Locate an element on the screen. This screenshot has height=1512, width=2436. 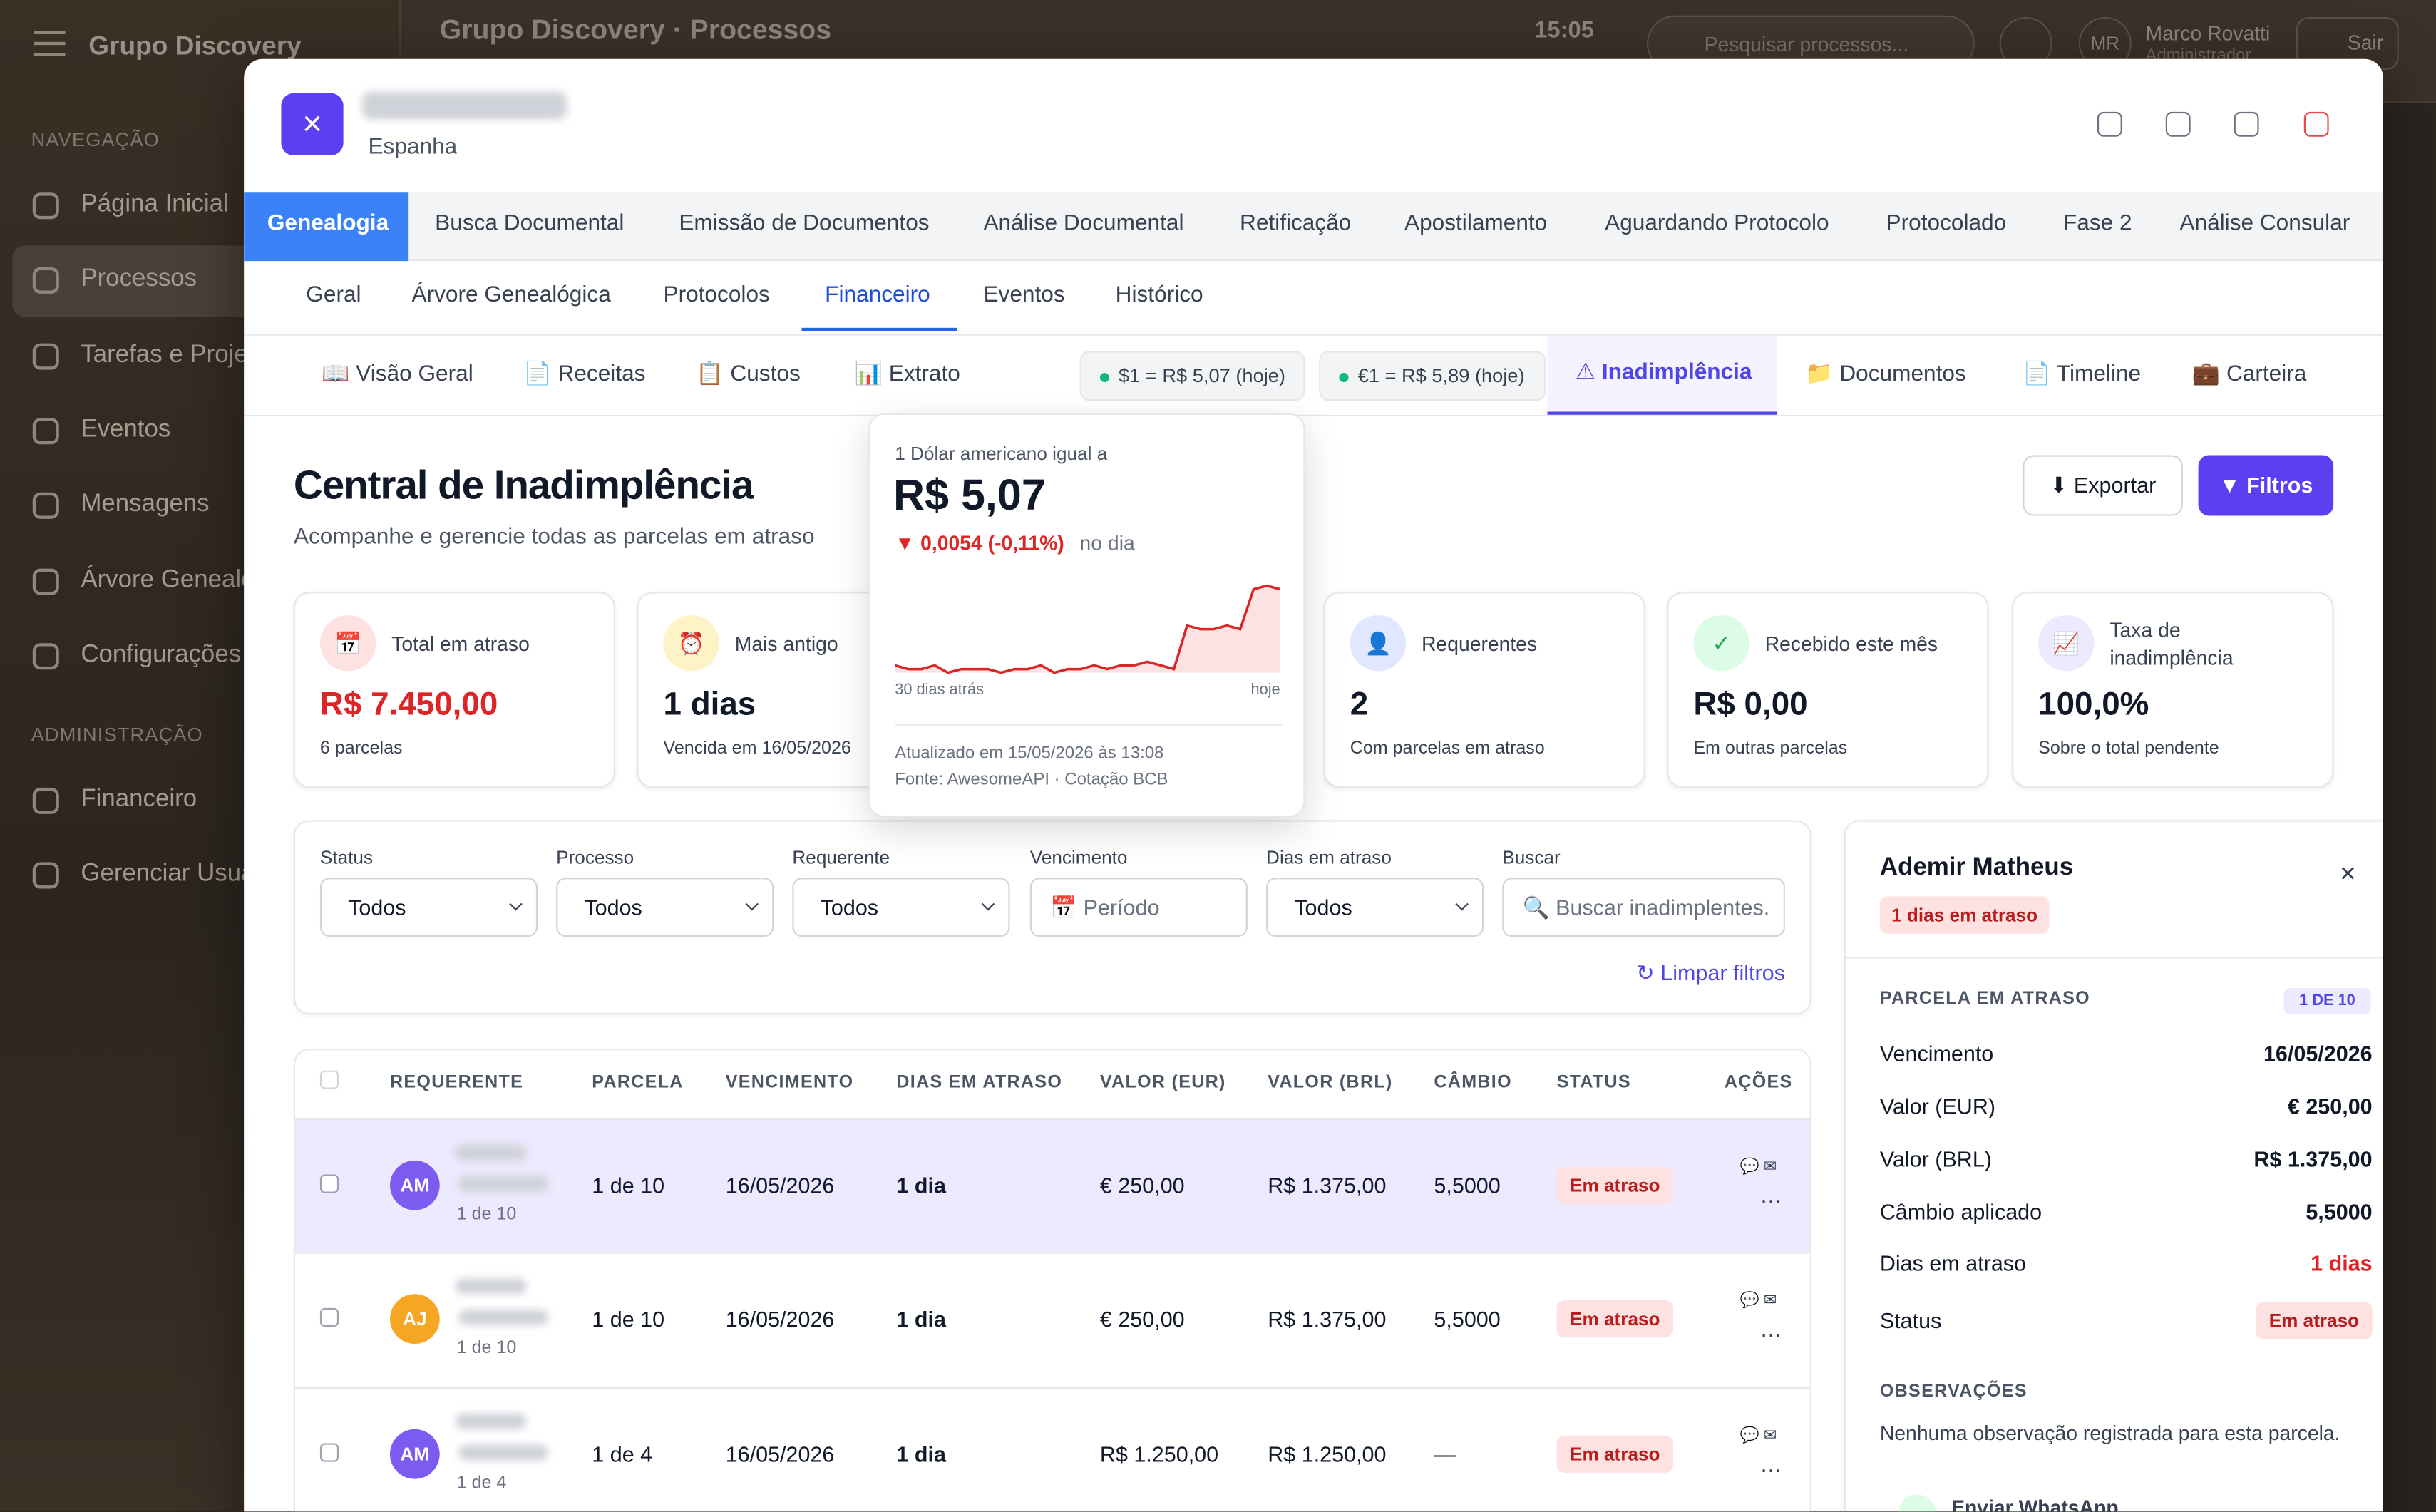
nav-item: Processos is located at coordinates (139, 279).